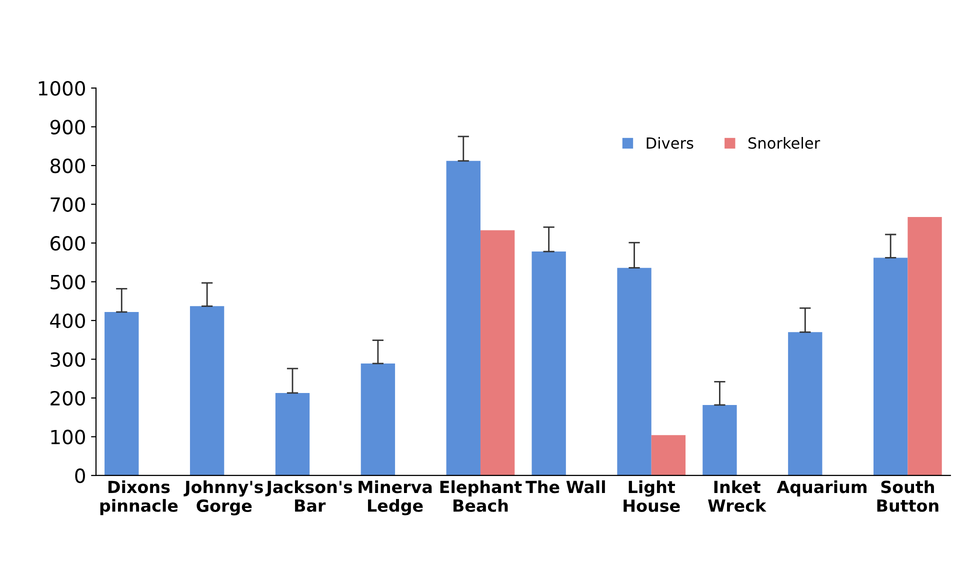  Describe the element at coordinates (395, 498) in the screenshot. I see `x-tick-label: Minerva Ledge` at that location.